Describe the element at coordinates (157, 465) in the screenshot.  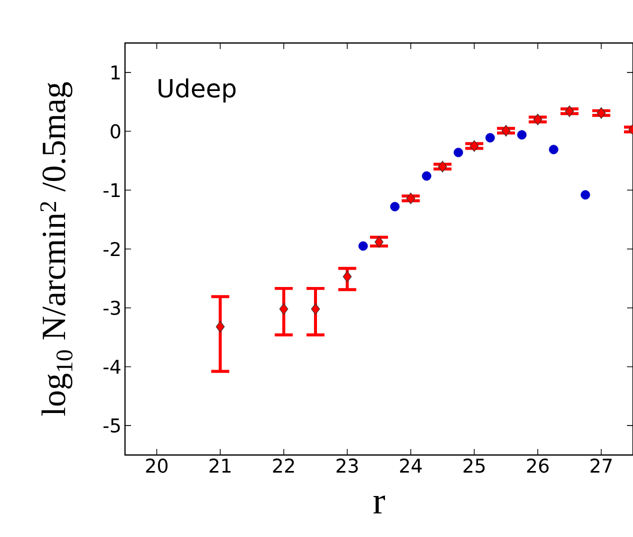
I see `x-tick-label: 20` at that location.